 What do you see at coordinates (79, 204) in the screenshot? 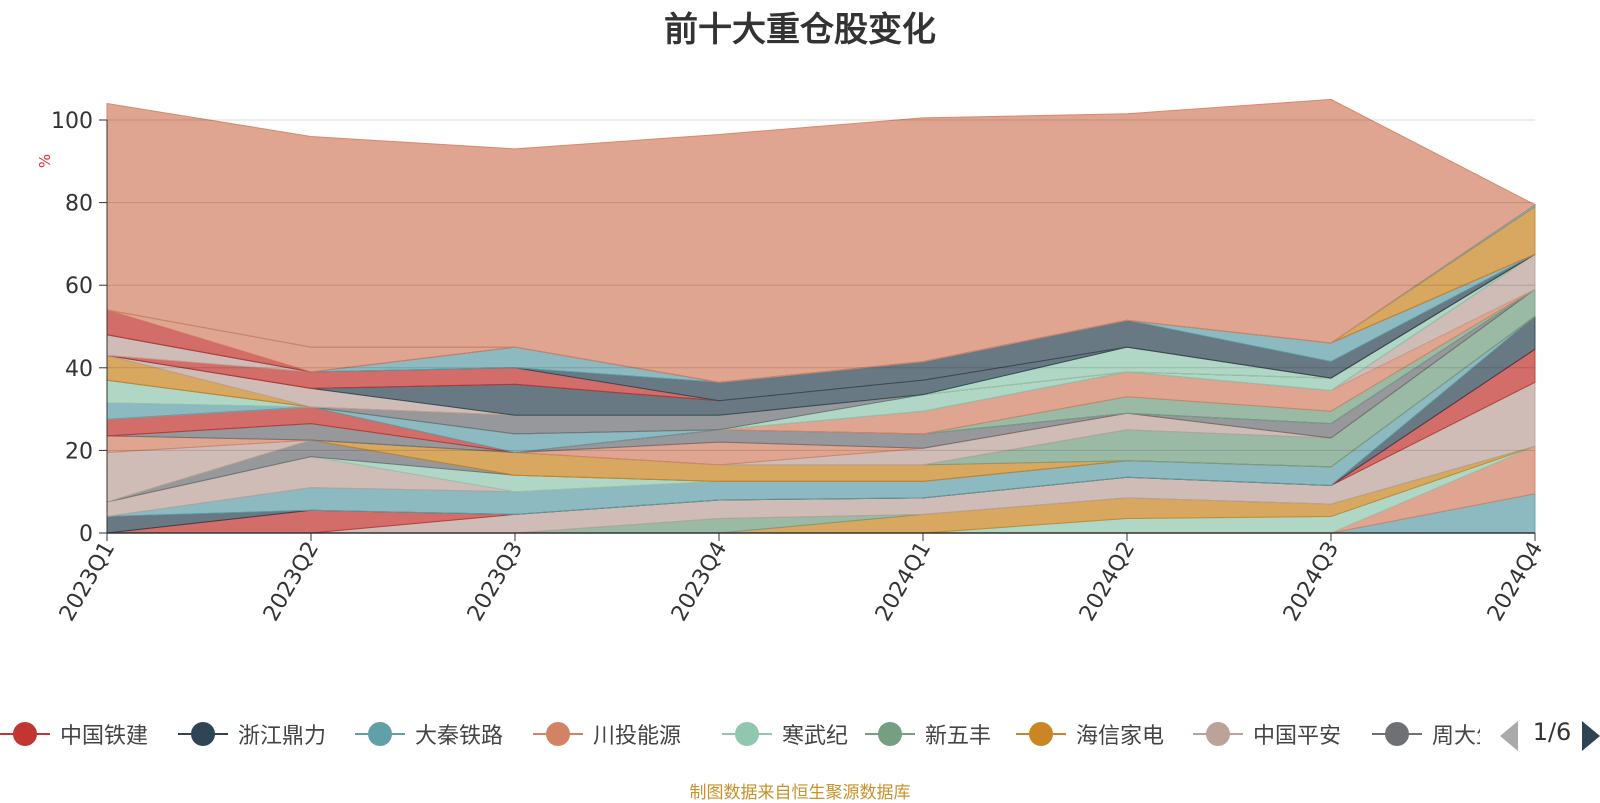
I see `y-tick-label: 80` at bounding box center [79, 204].